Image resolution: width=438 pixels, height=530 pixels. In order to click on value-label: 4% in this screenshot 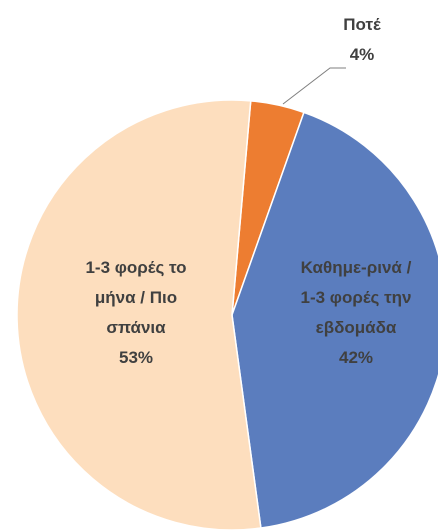, I will do `click(362, 54)`.